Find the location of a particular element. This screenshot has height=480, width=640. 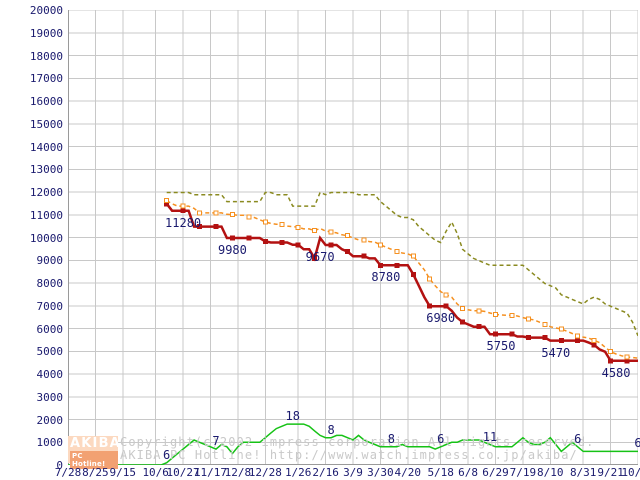

x-axis-tick-12-28: 12/28 is located at coordinates (265, 472).